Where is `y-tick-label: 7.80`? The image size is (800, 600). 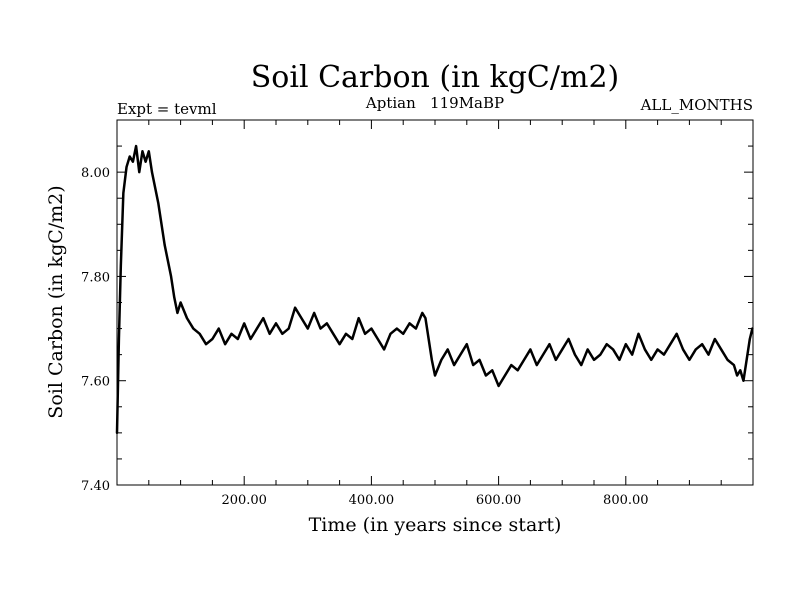
y-tick-label: 7.80 is located at coordinates (95, 277).